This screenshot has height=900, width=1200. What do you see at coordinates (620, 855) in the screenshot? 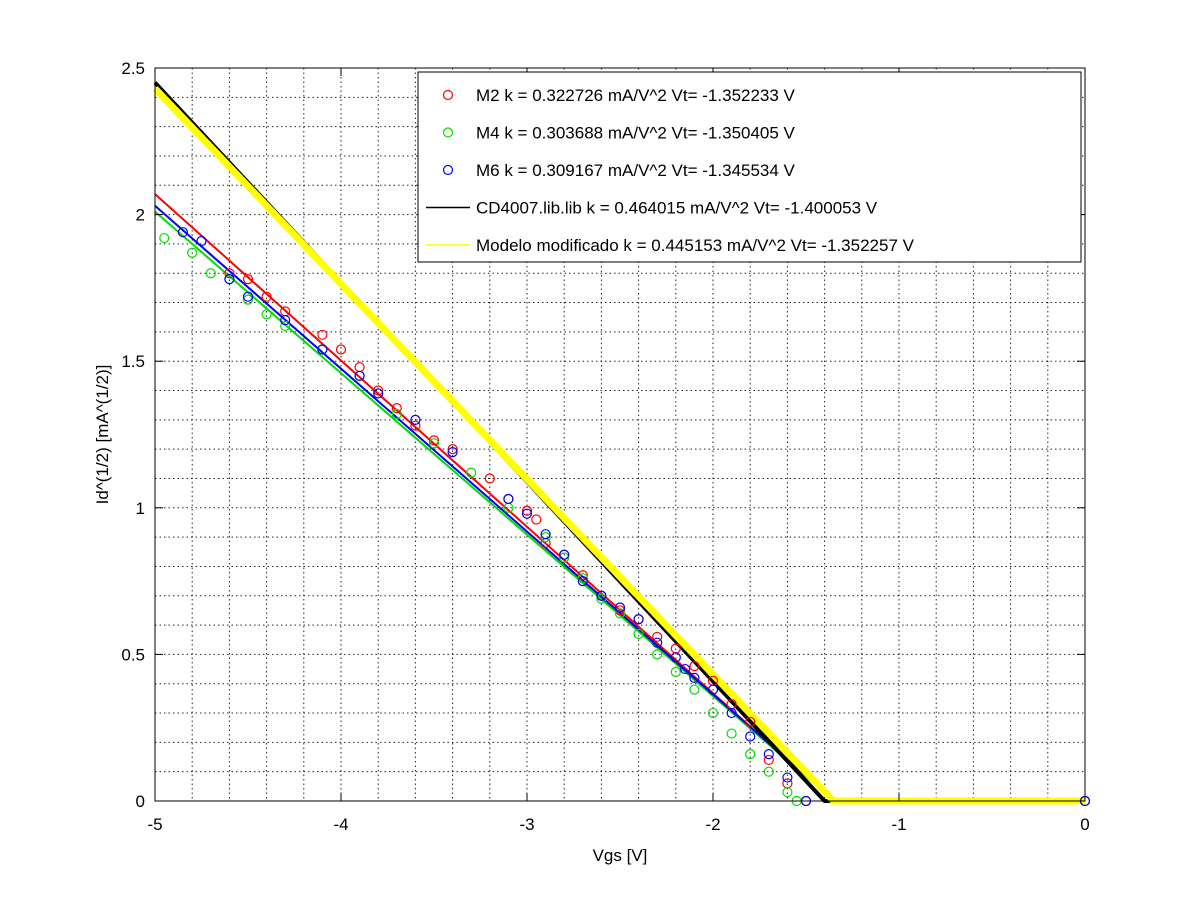
I see `x-axis-label: Vgs [V]` at bounding box center [620, 855].